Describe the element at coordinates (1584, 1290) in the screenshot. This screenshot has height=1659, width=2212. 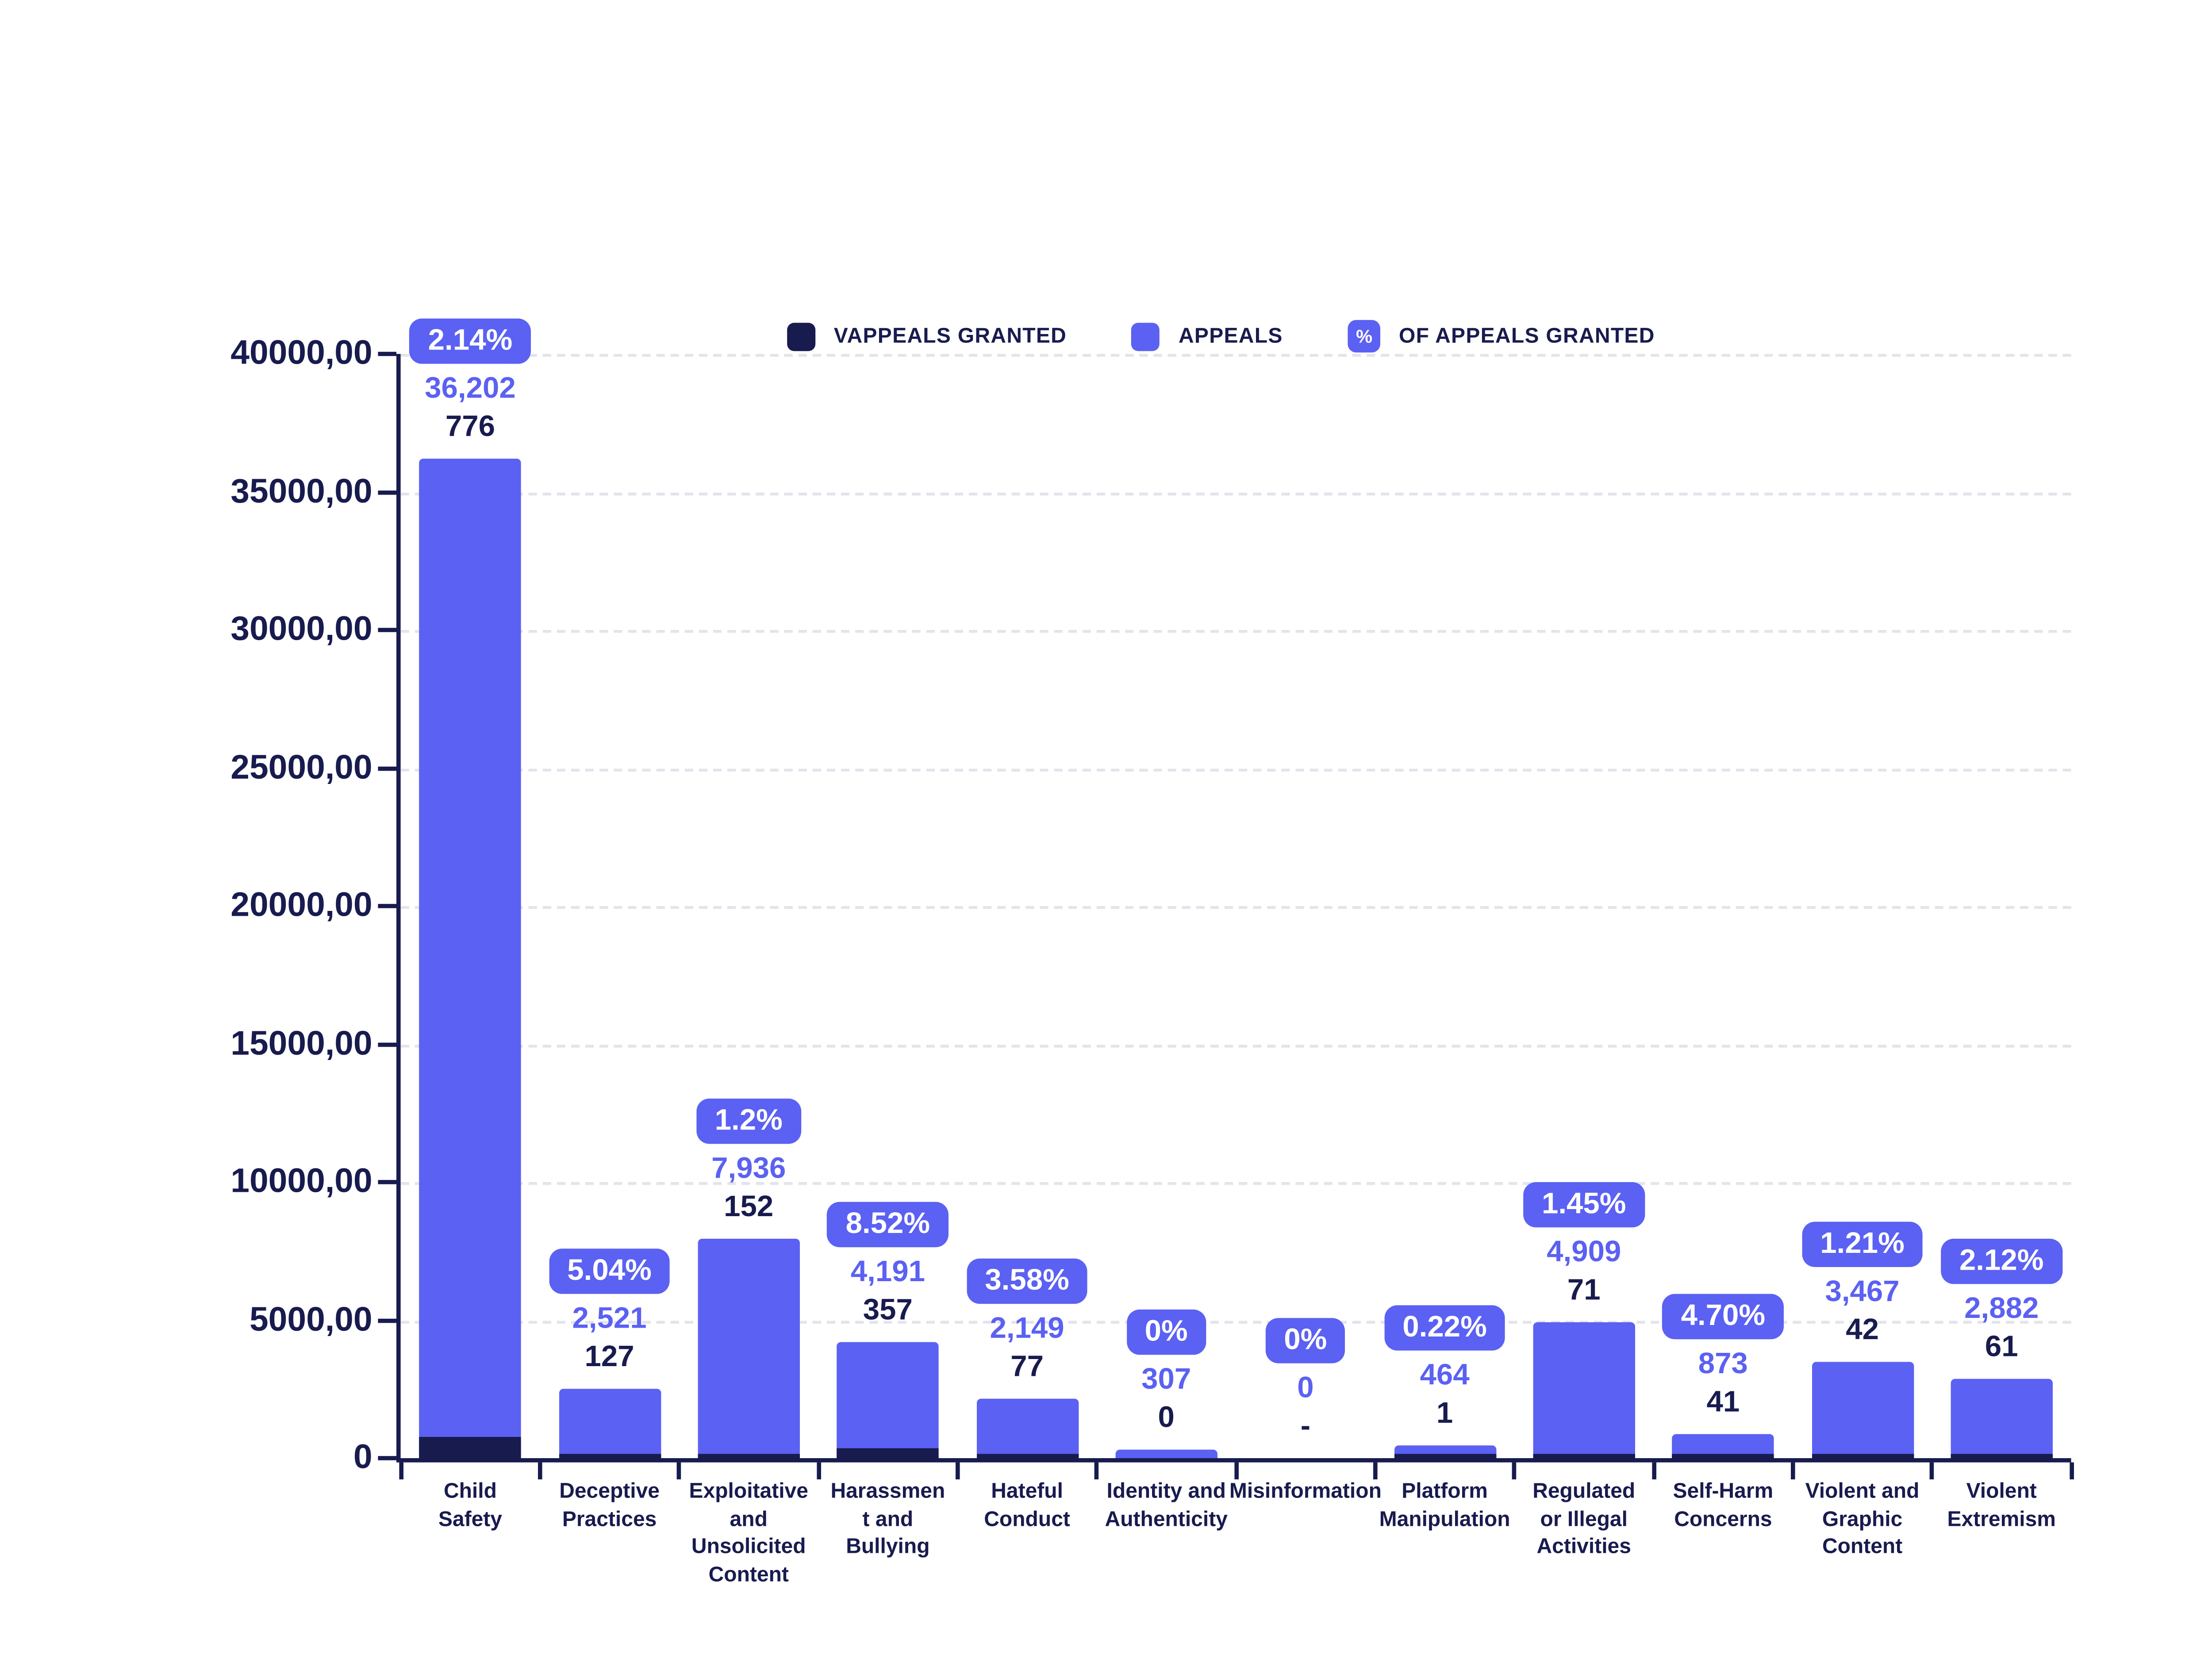
I see `appeals-granted-value: 71` at that location.